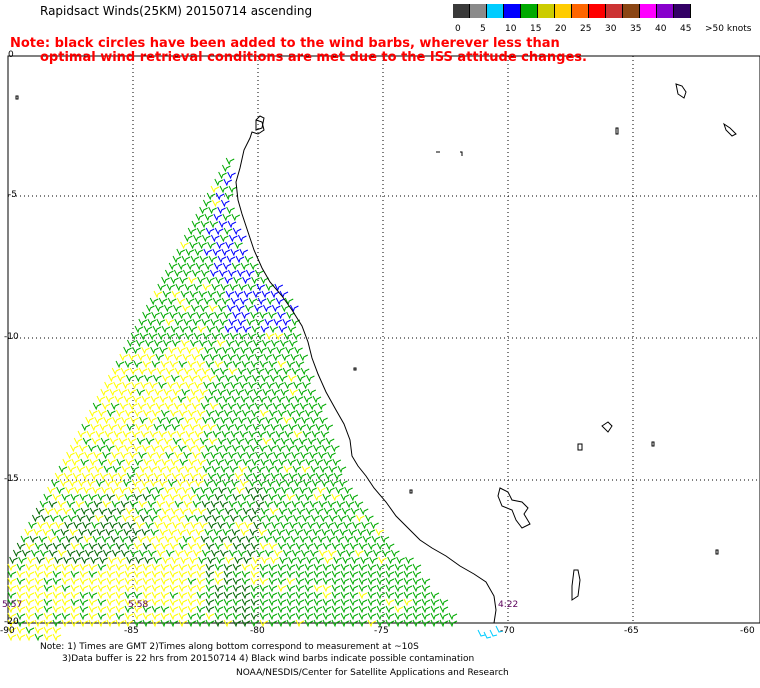 This screenshot has height=688, width=760. Describe the element at coordinates (580, 11) in the screenshot. I see `color-swatch` at that location.